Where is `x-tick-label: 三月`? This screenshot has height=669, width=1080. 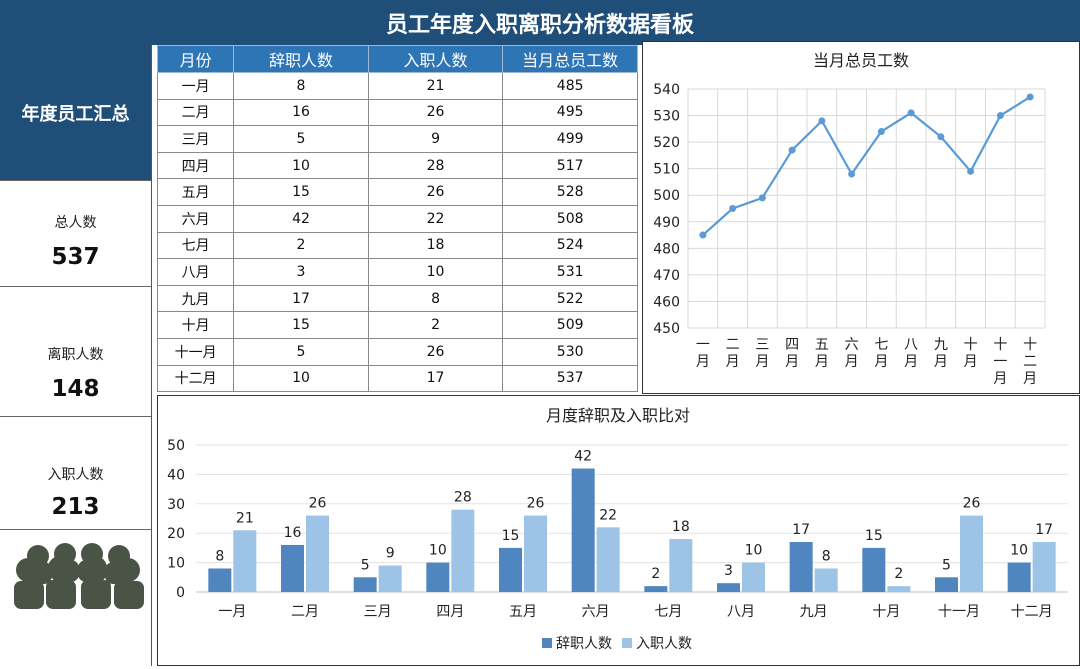 x-tick-label: 三月 is located at coordinates (762, 353).